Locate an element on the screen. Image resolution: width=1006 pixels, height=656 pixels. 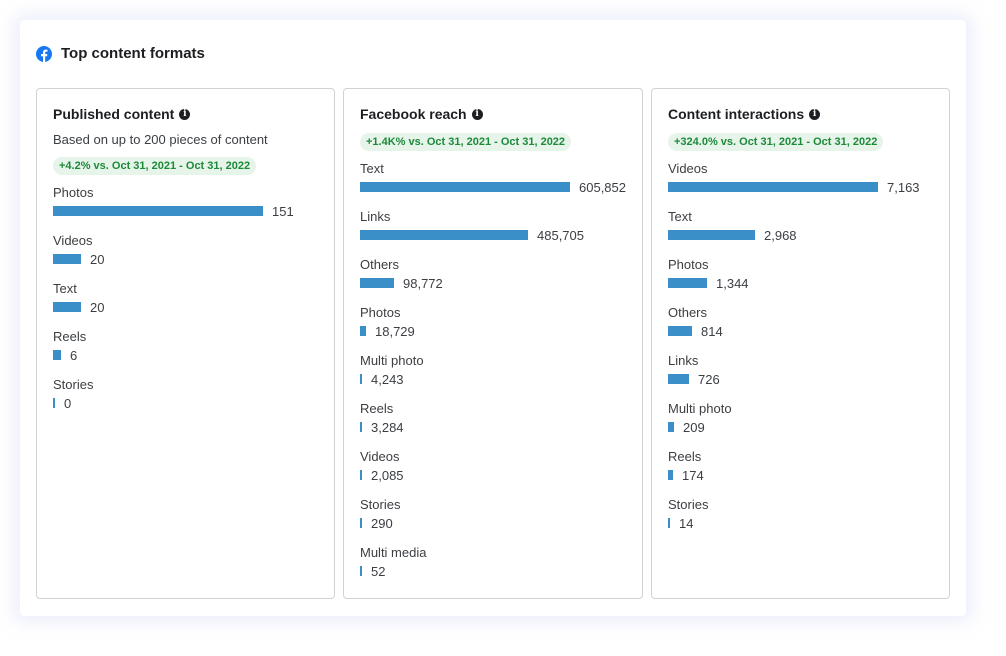
bar-line: 98,772 is located at coordinates (401, 283).